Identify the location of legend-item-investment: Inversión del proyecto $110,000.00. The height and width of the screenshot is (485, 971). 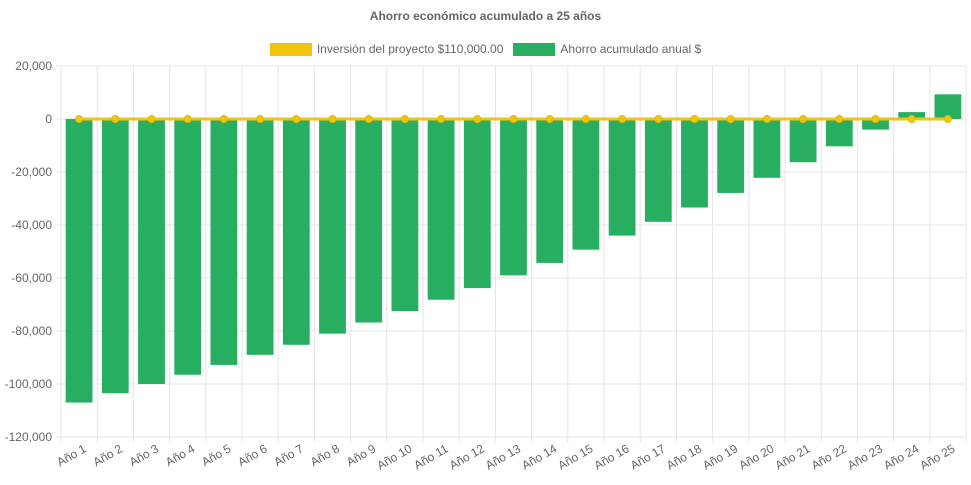
(386, 49).